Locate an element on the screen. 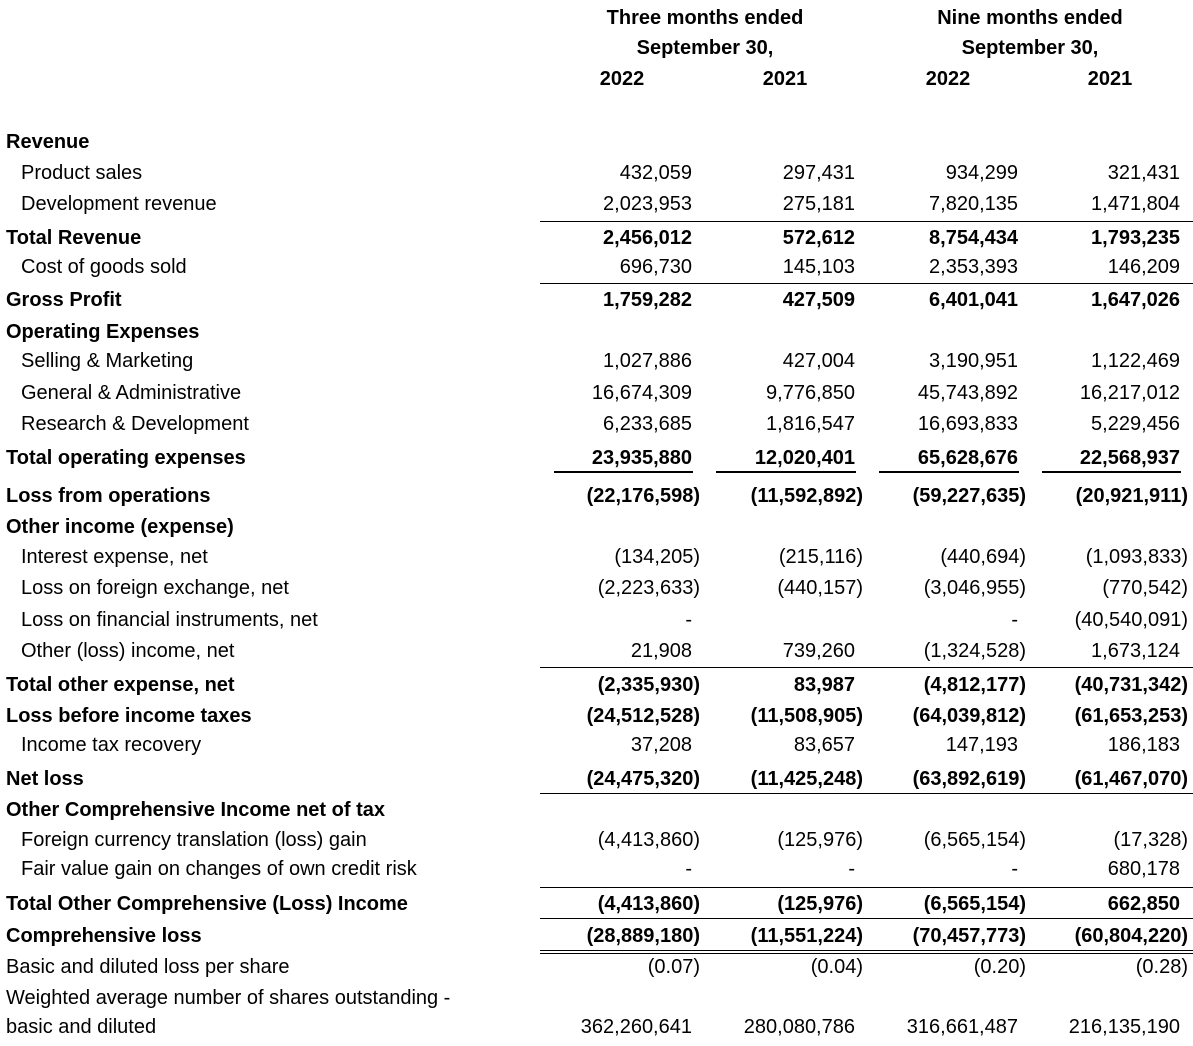 The width and height of the screenshot is (1193, 1046). row-value: 321,431 is located at coordinates (1143, 173).